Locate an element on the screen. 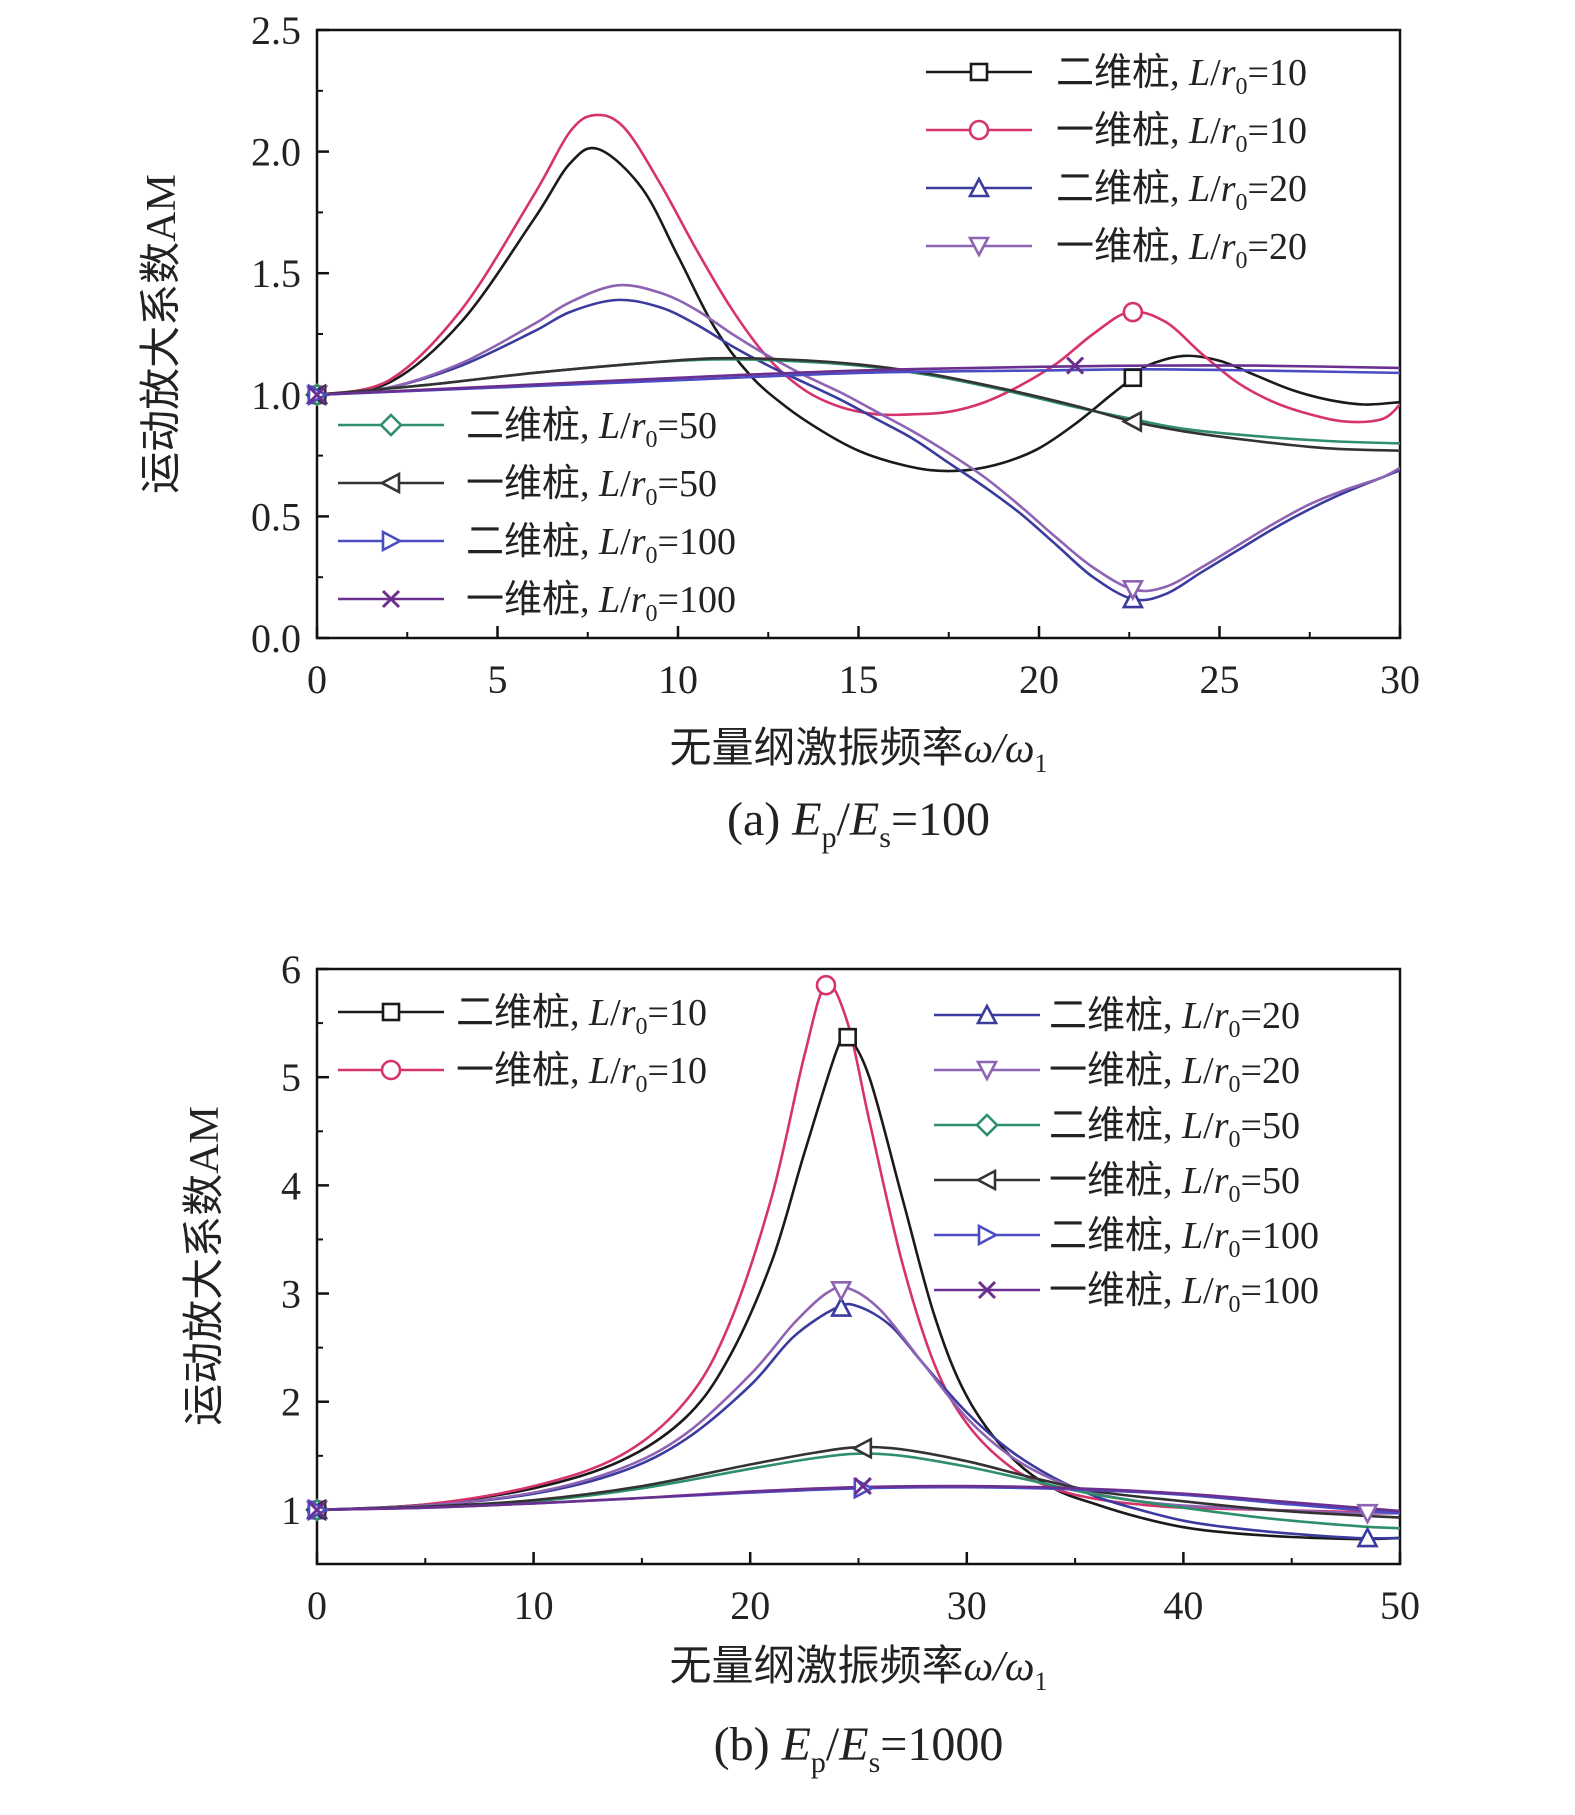 Image resolution: width=1575 pixels, height=1815 pixels. y-tick-label: 4 is located at coordinates (291, 1185).